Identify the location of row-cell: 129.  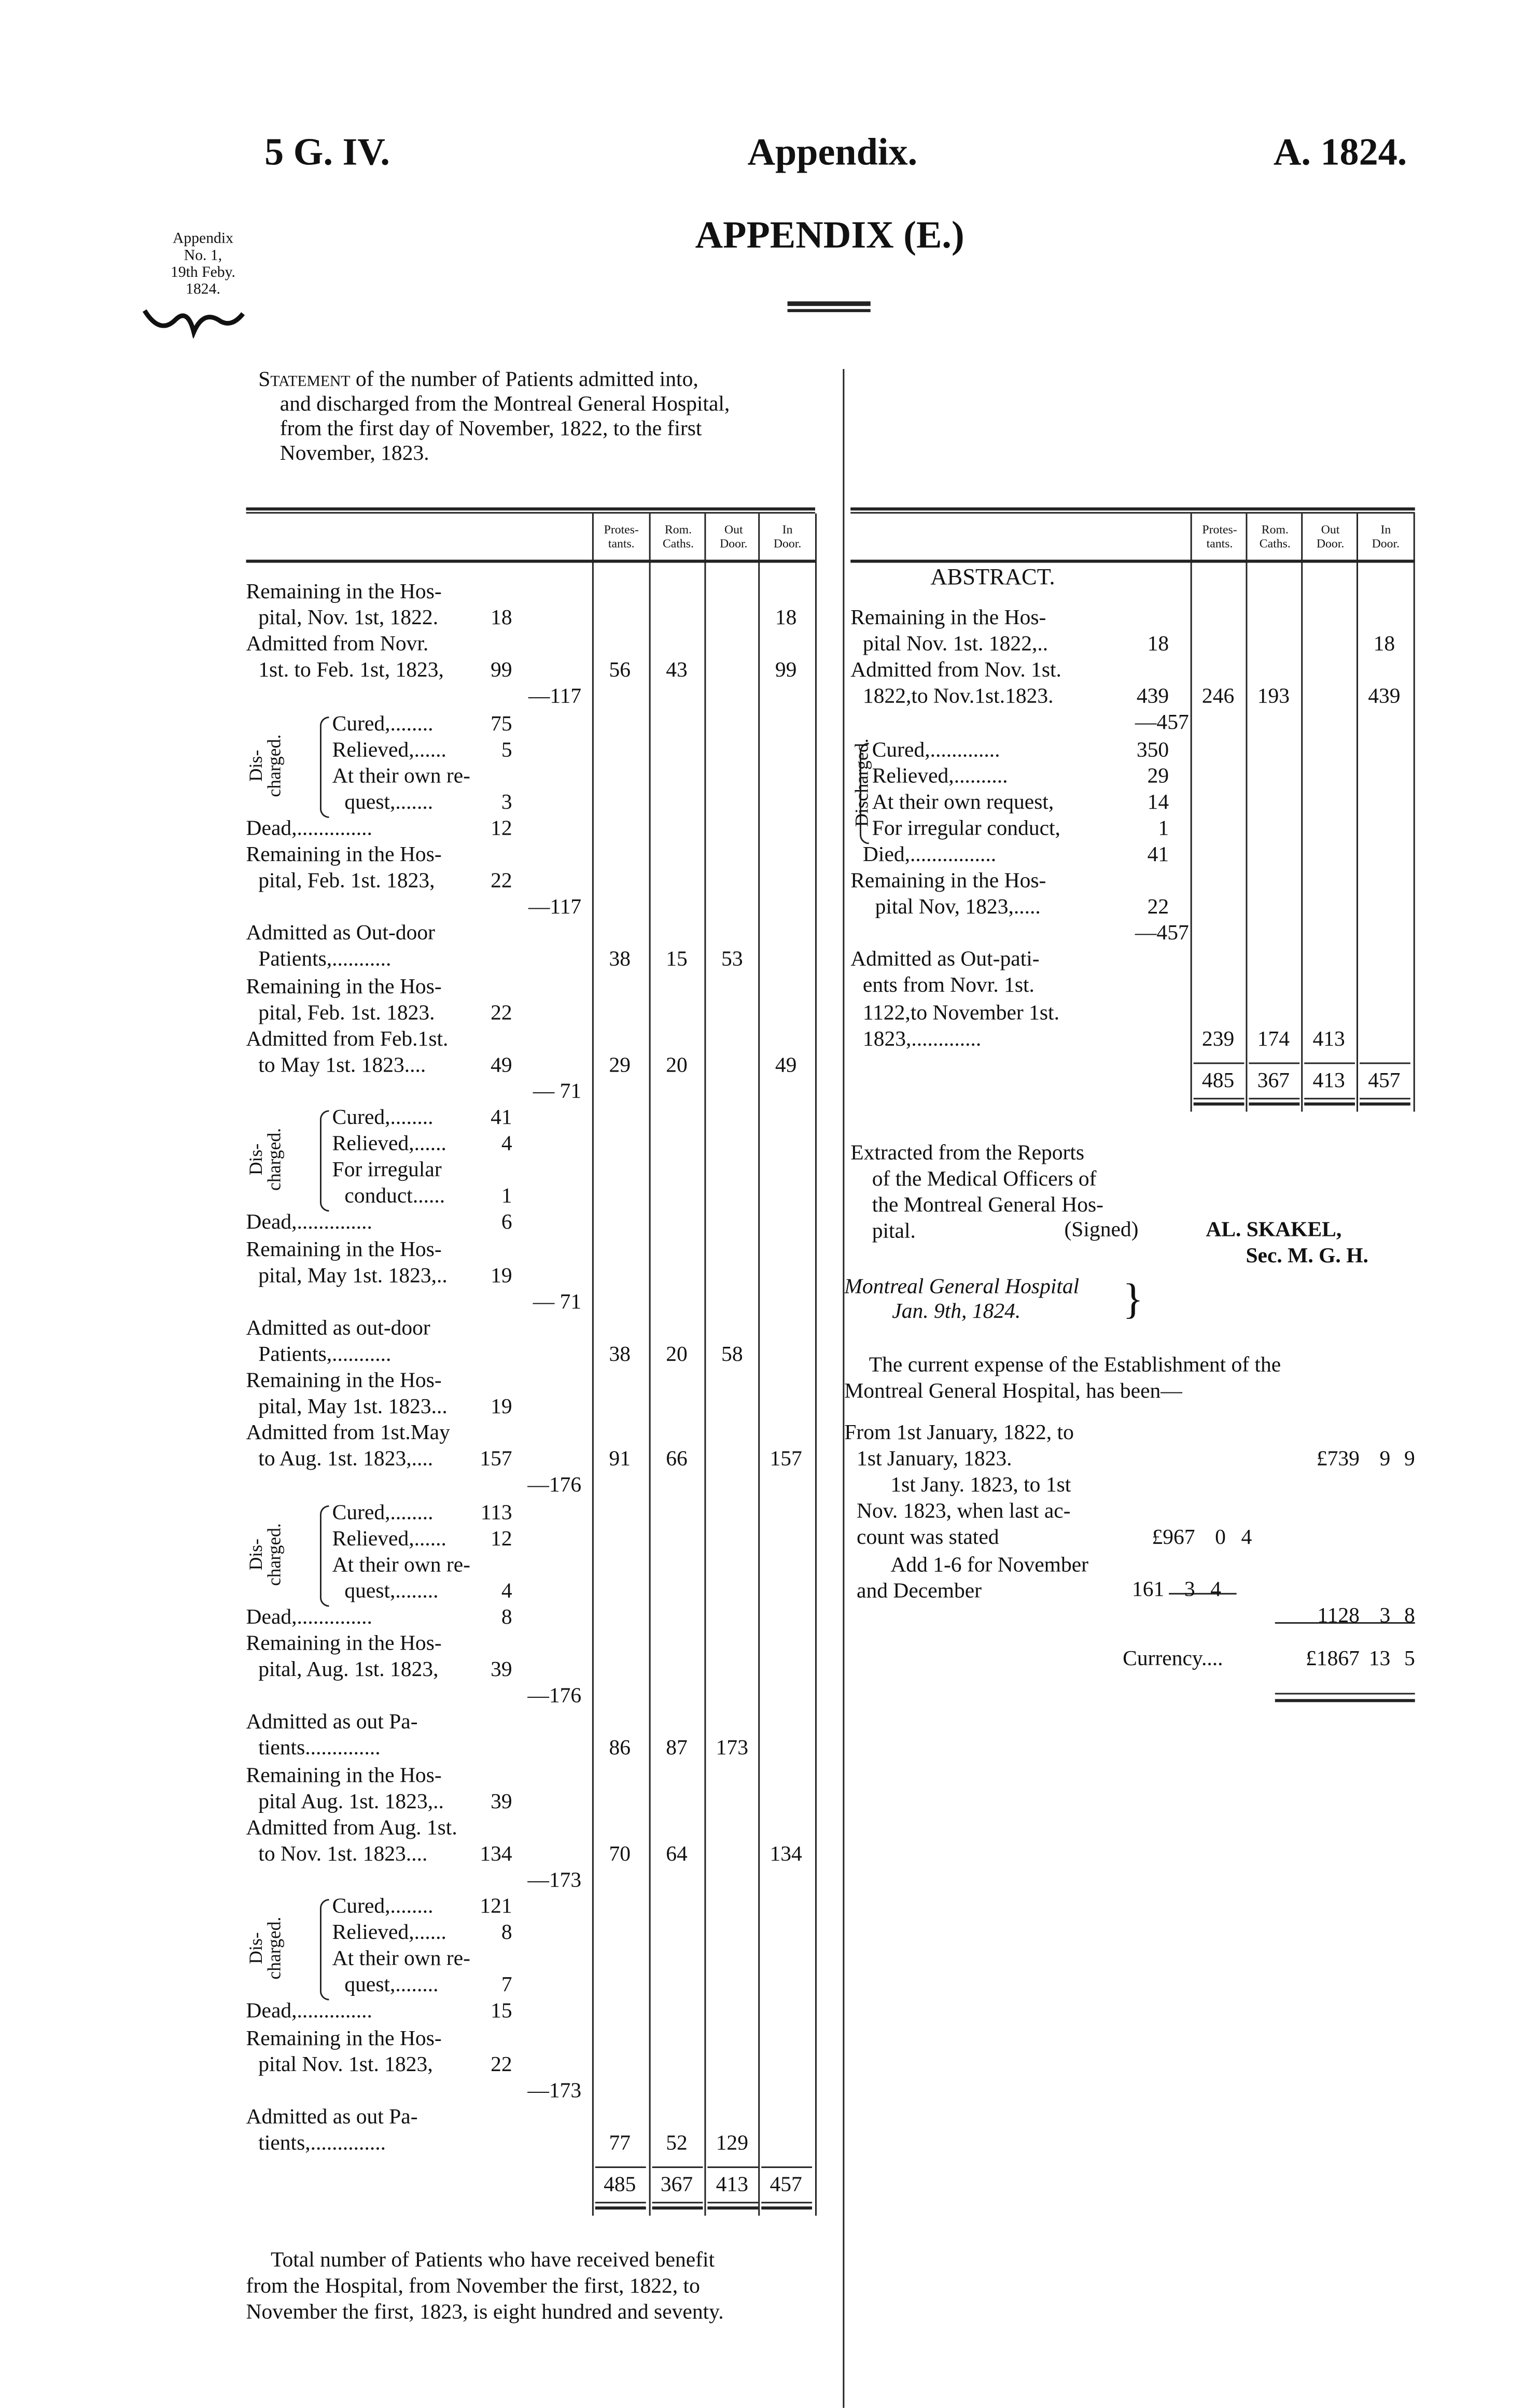
(732, 2144).